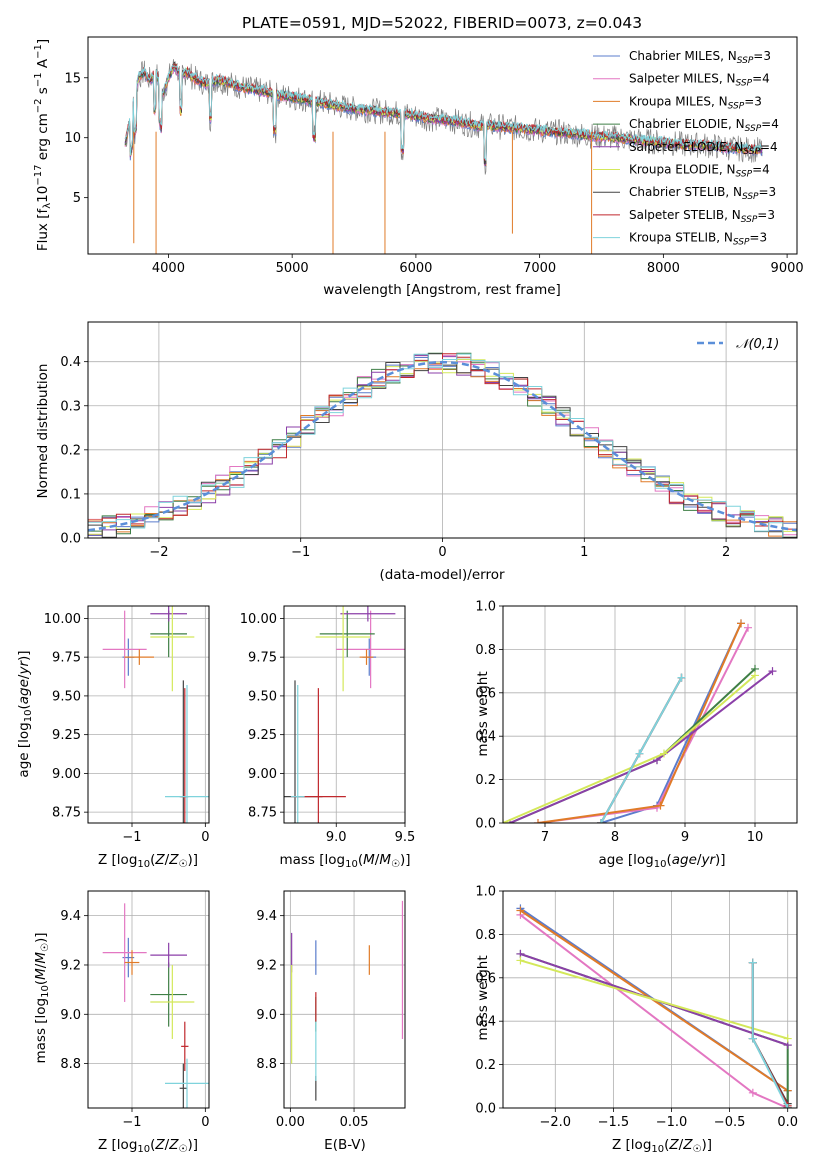  I want to click on x-tick-label: 0.05, so click(354, 1122).